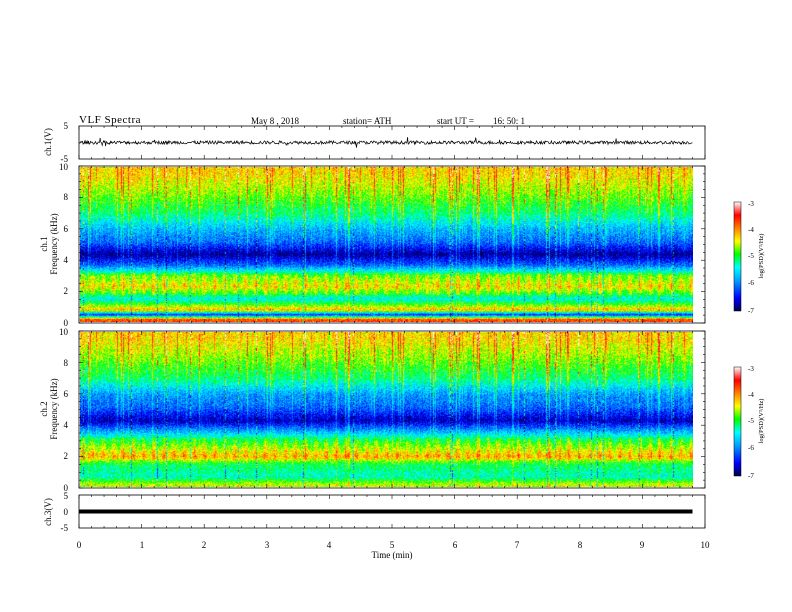 The width and height of the screenshot is (792, 612). What do you see at coordinates (54, 408) in the screenshot?
I see `ch2-spec-ylabel-frequency: Frequency (kHz)` at bounding box center [54, 408].